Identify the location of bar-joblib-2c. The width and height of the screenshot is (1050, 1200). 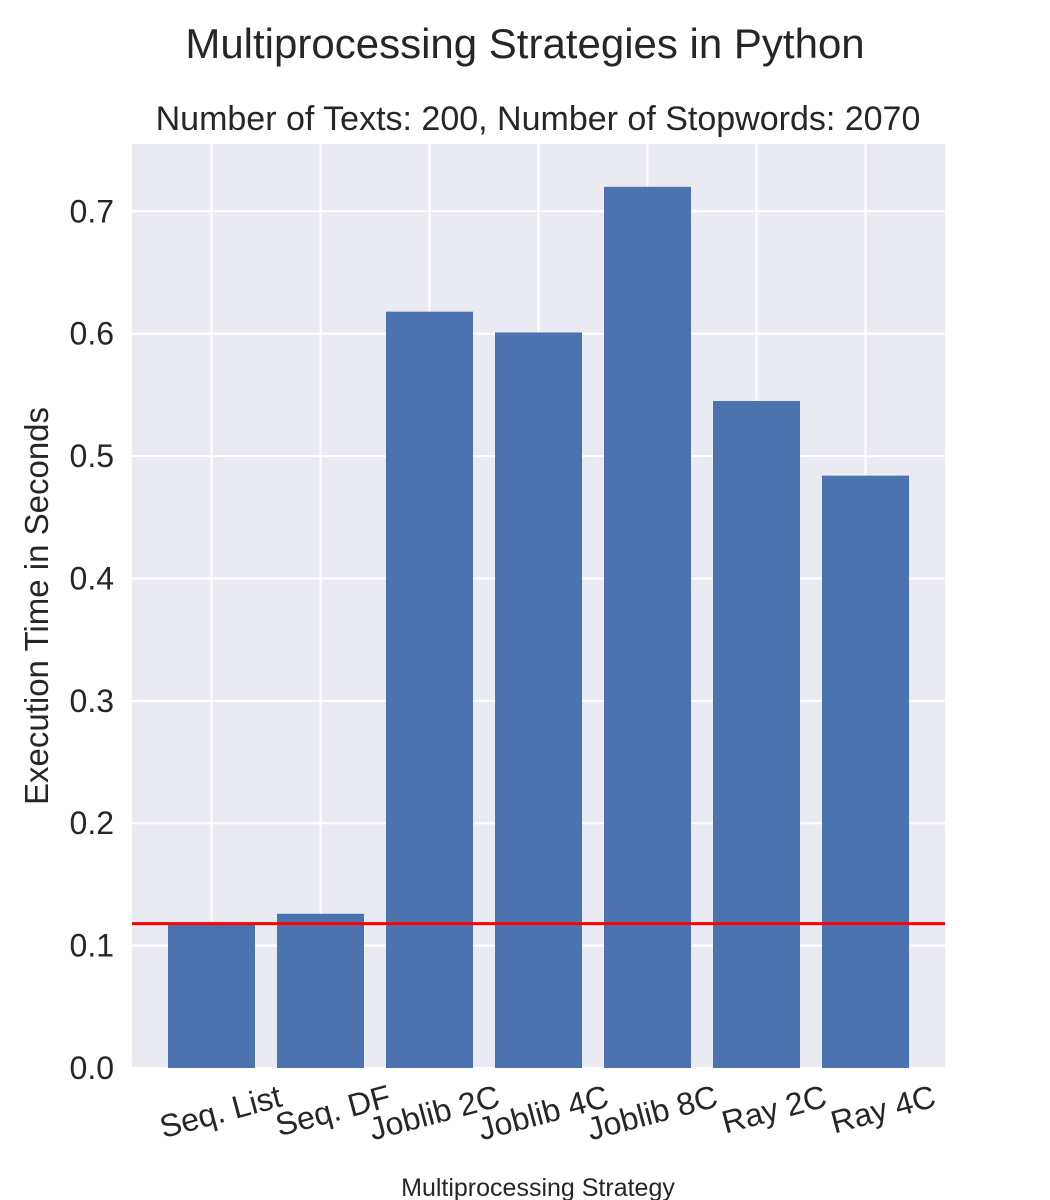
(429, 689).